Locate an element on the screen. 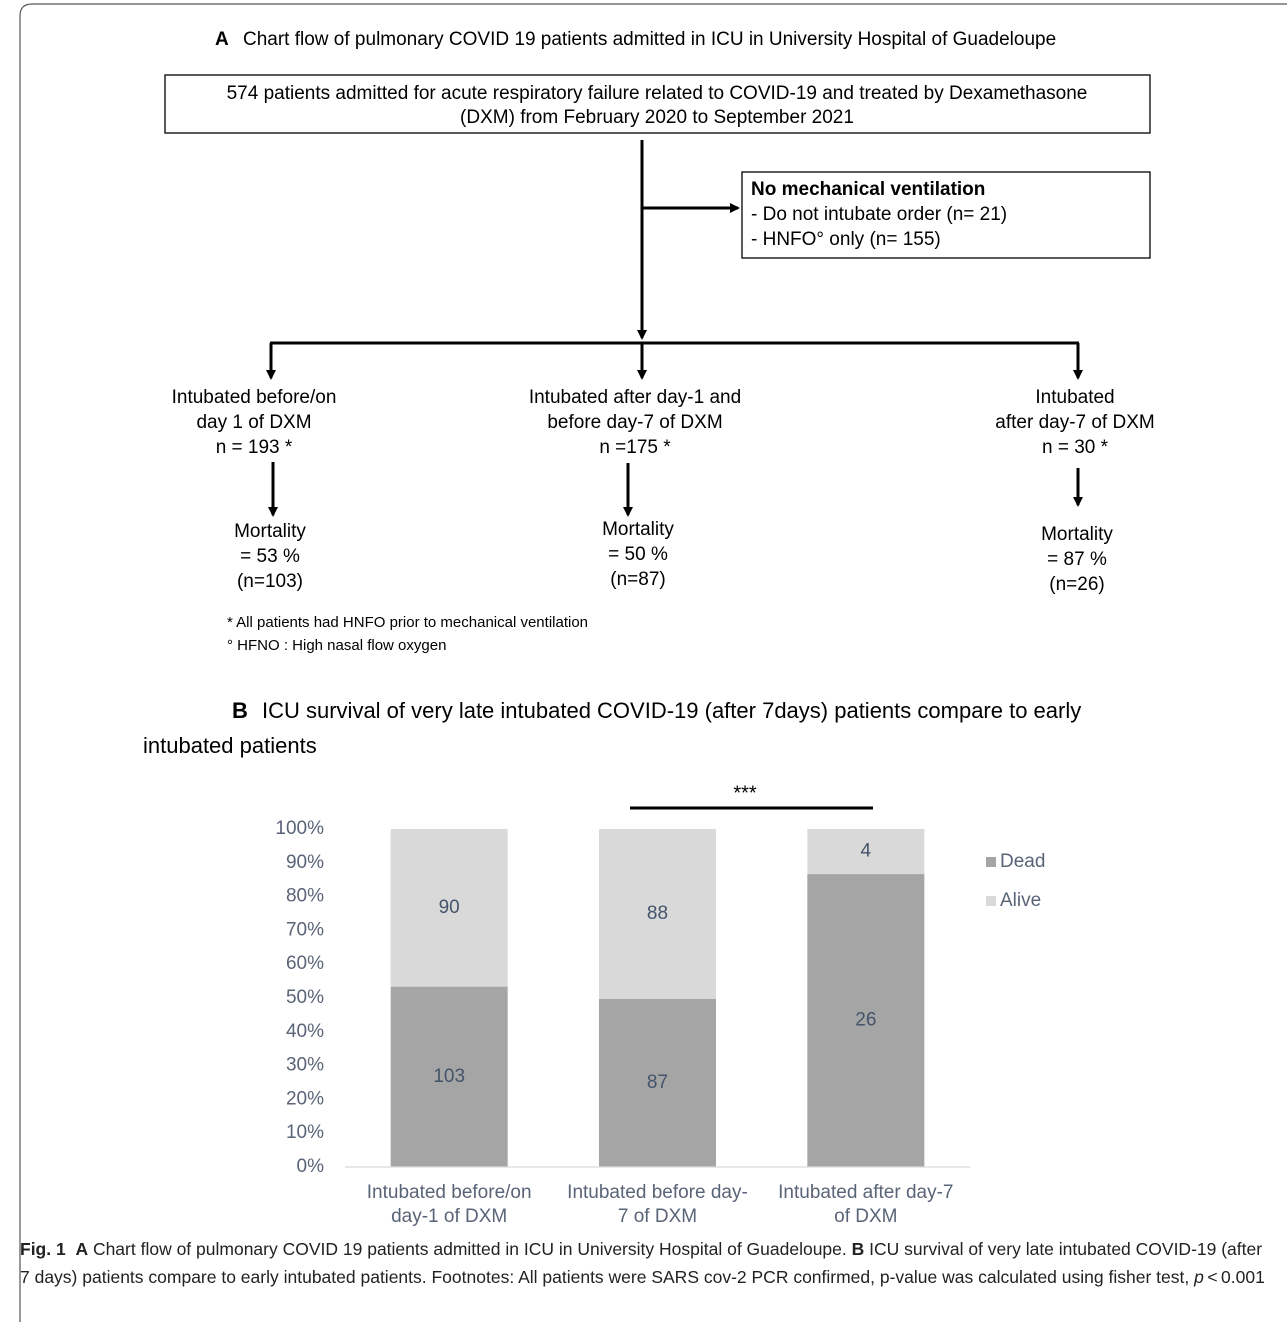  section-title: intubated patients is located at coordinates (230, 745).